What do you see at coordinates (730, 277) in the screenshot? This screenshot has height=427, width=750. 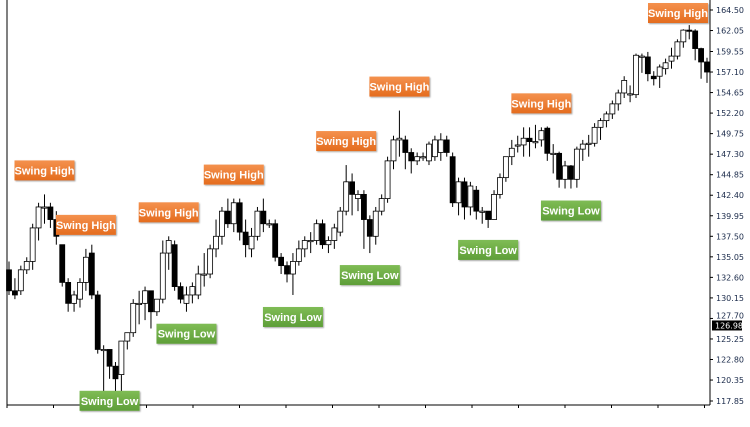 I see `y-tick-label: 132.60` at bounding box center [730, 277].